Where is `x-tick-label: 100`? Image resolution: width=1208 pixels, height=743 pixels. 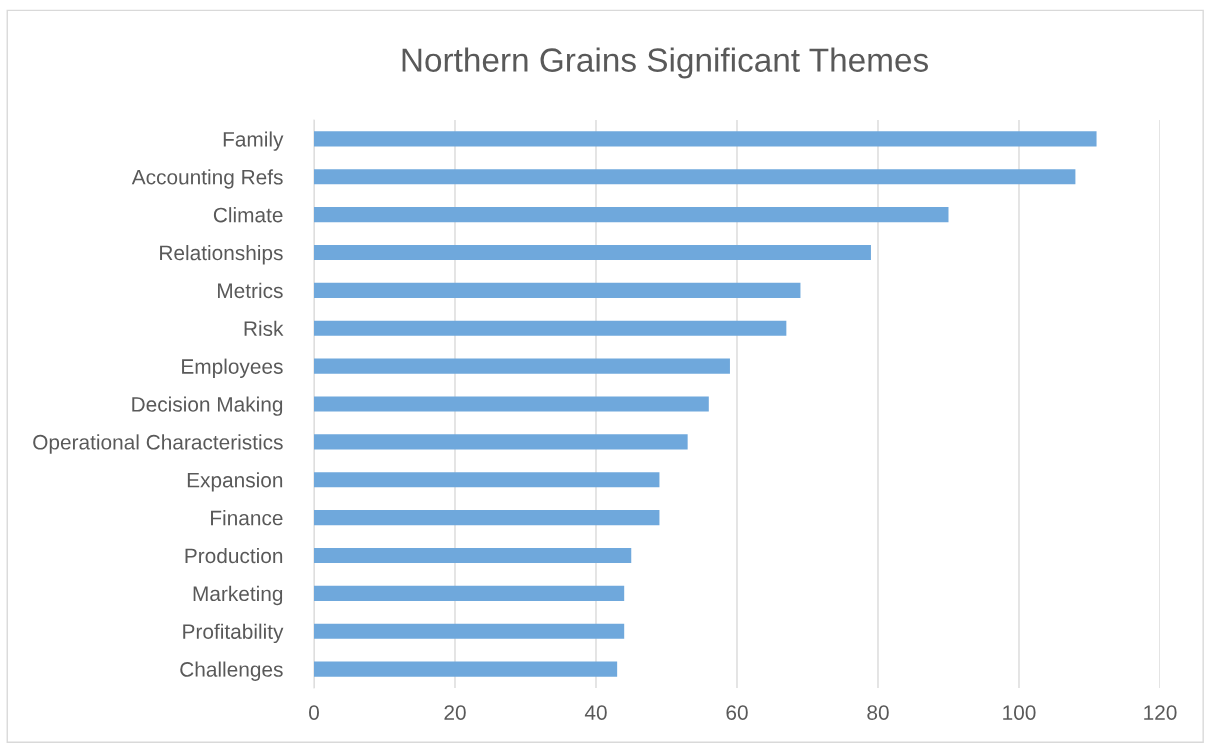
x-tick-label: 100 is located at coordinates (1019, 712).